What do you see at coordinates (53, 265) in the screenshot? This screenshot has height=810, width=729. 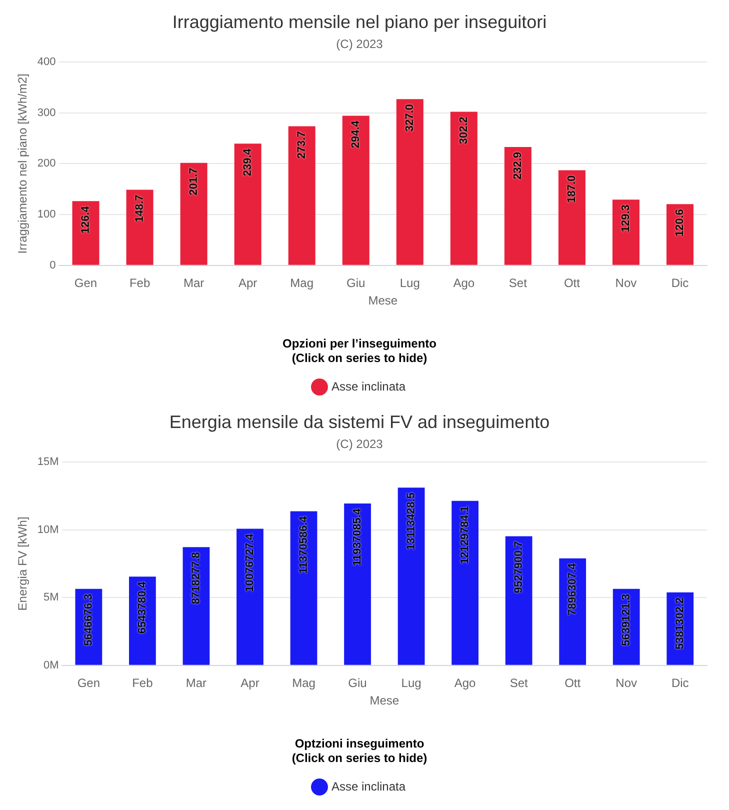 I see `y-tick-label: 0` at bounding box center [53, 265].